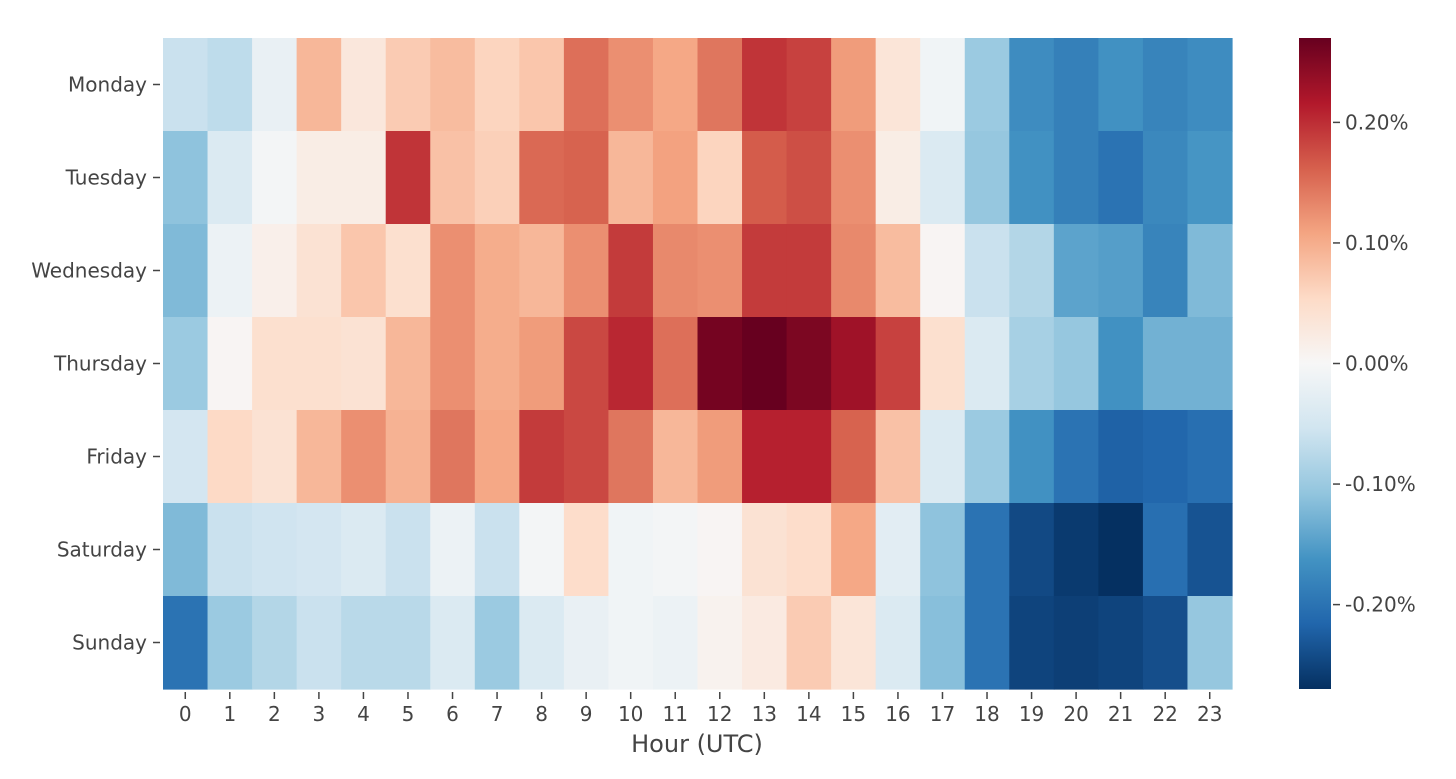  What do you see at coordinates (107, 85) in the screenshot?
I see `y-tick-label: Monday` at bounding box center [107, 85].